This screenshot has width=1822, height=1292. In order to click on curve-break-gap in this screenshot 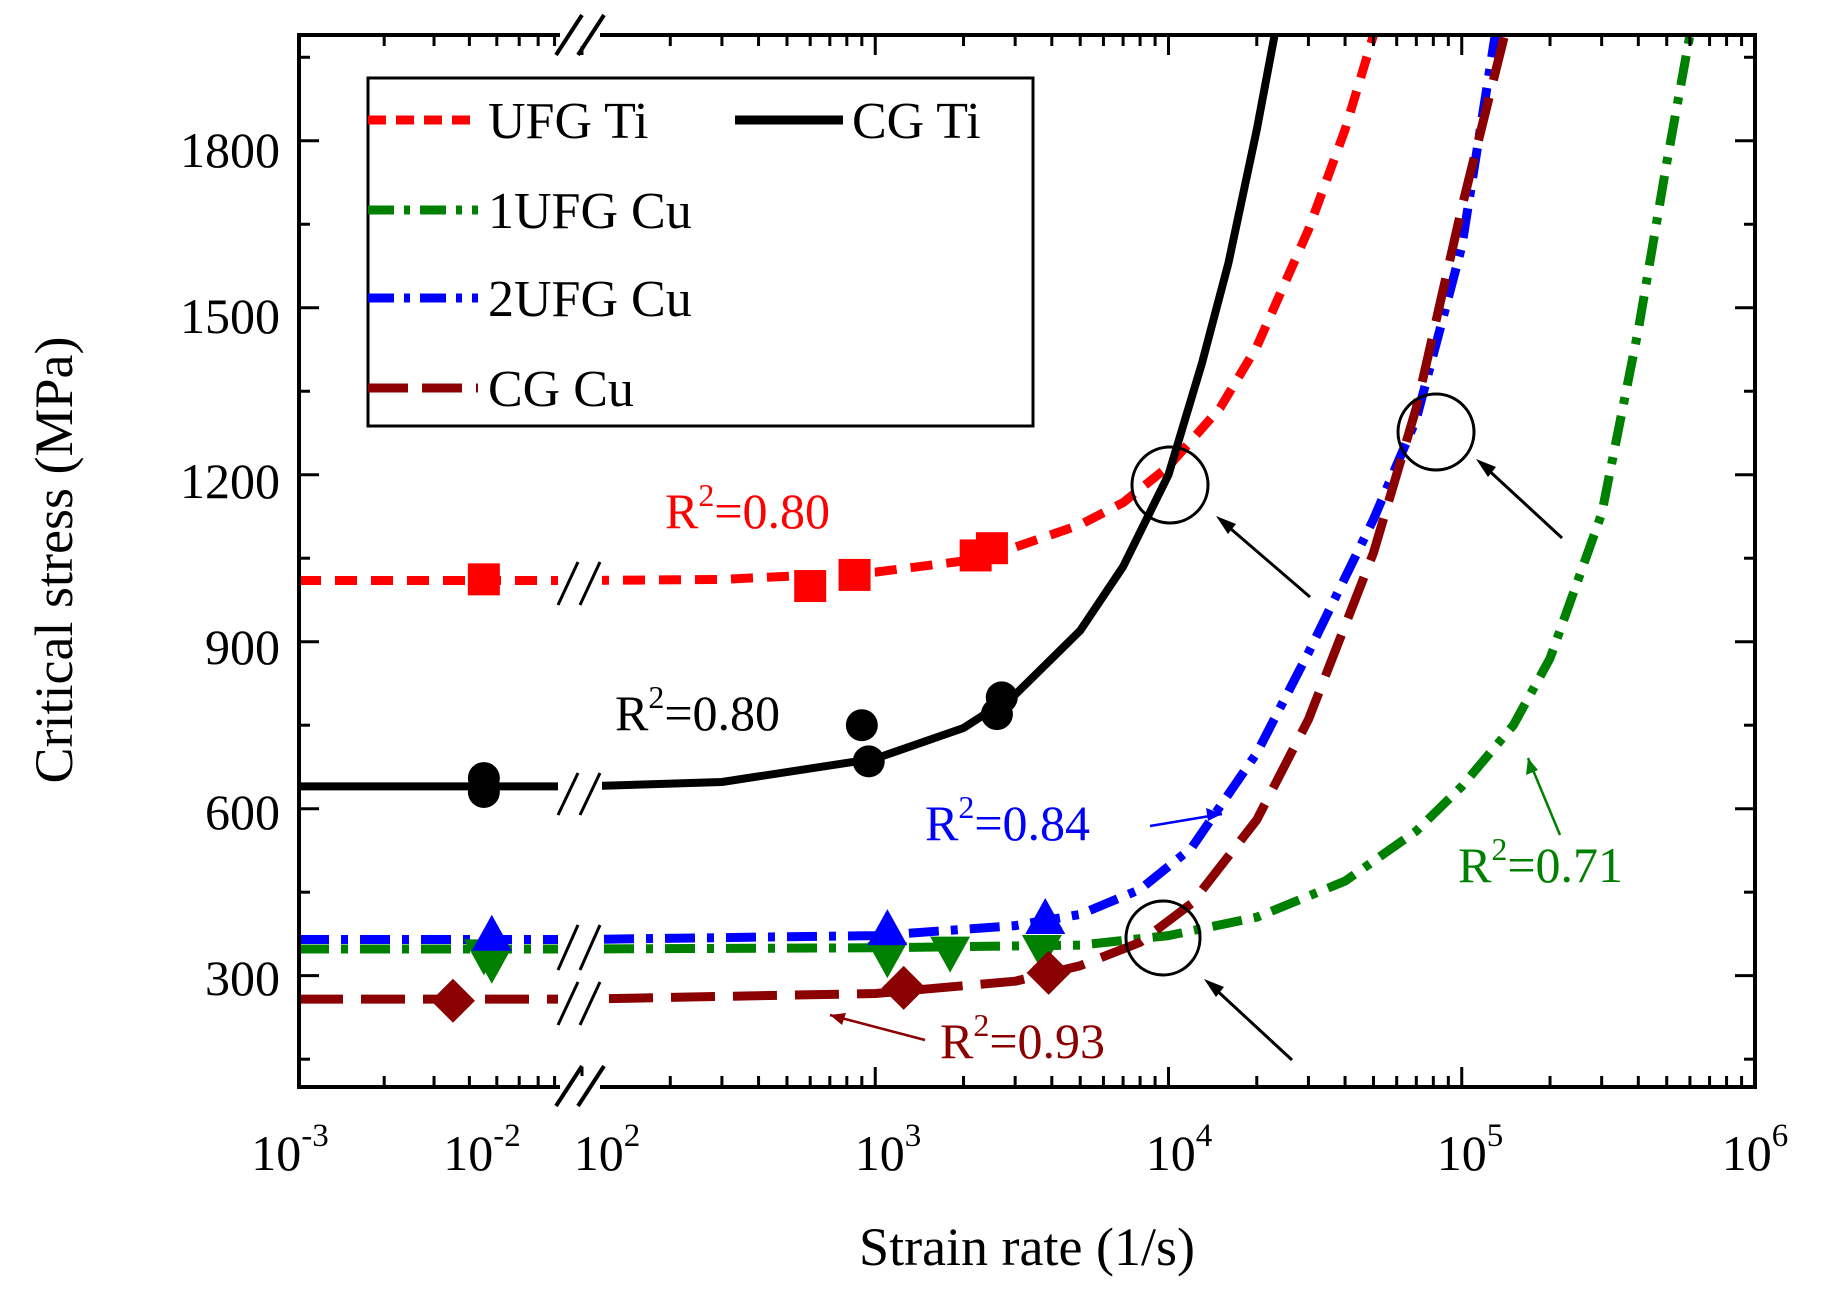, I will do `click(580, 584)`.